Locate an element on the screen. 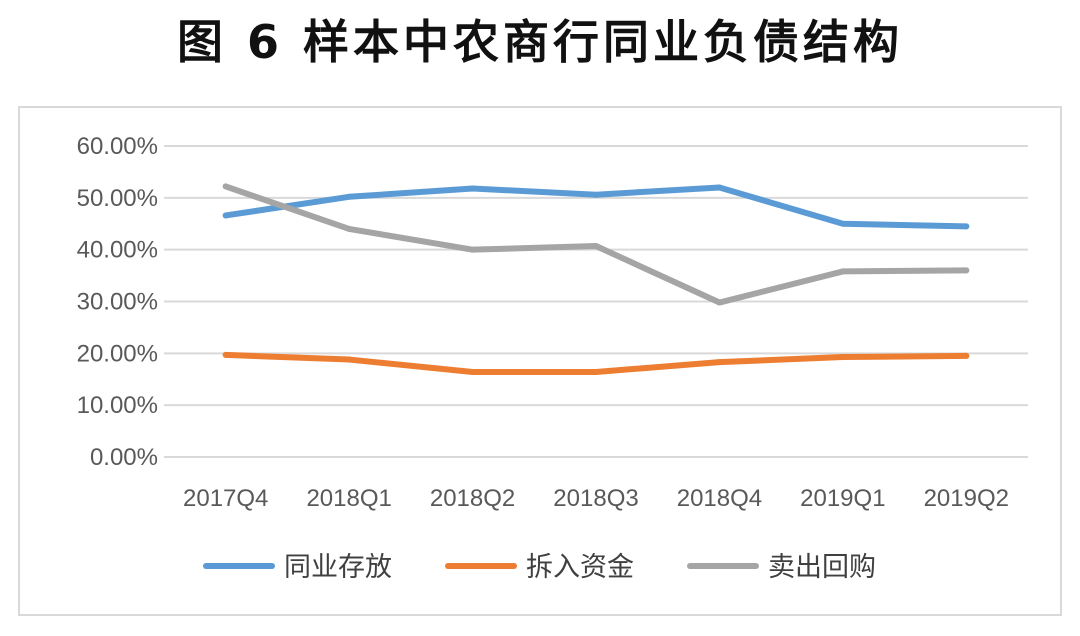 The height and width of the screenshot is (636, 1080). x-tick-label: 2017Q4 is located at coordinates (225, 498).